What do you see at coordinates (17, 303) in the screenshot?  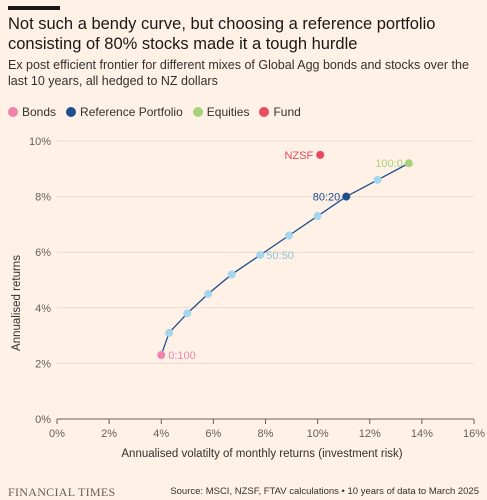 I see `y-axis-label: Annualised returns` at bounding box center [17, 303].